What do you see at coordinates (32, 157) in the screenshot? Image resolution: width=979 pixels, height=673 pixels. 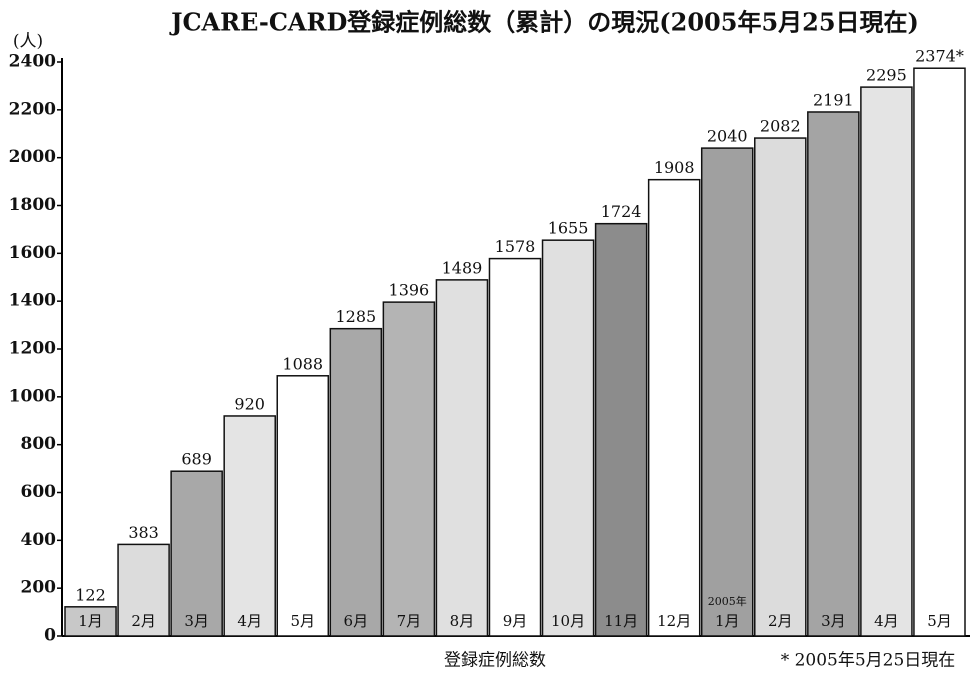 I see `y-tick-label: 2000` at bounding box center [32, 157].